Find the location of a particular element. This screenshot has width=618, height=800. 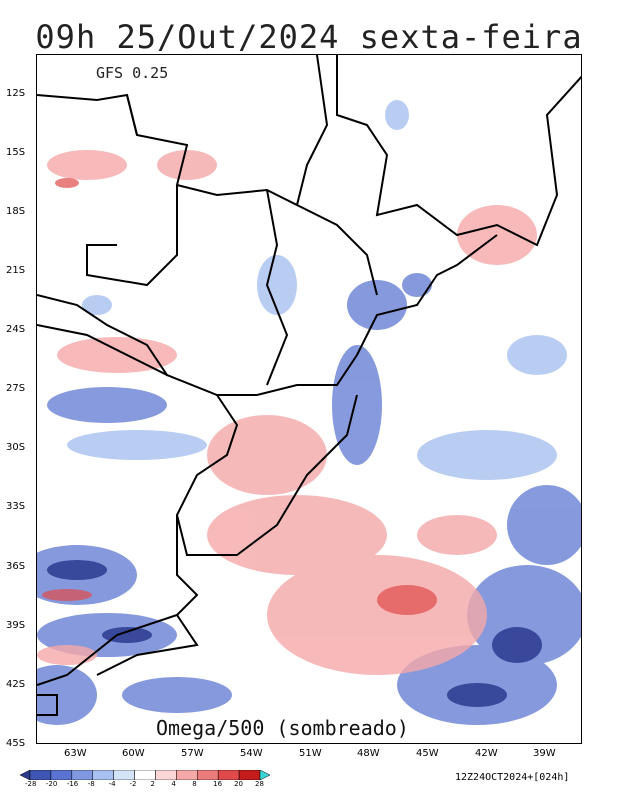

lon-label: 60W is located at coordinates (133, 753).